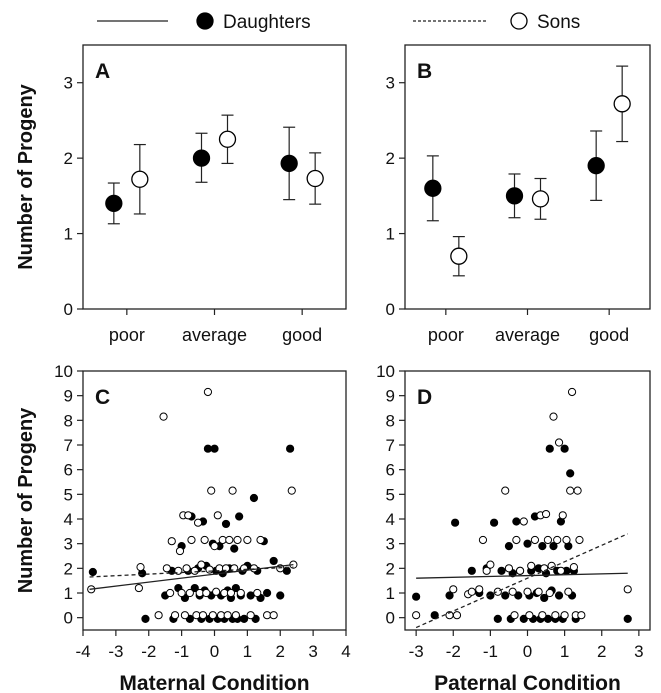  Describe the element at coordinates (490, 651) in the screenshot. I see `x-tick-label: -1` at that location.